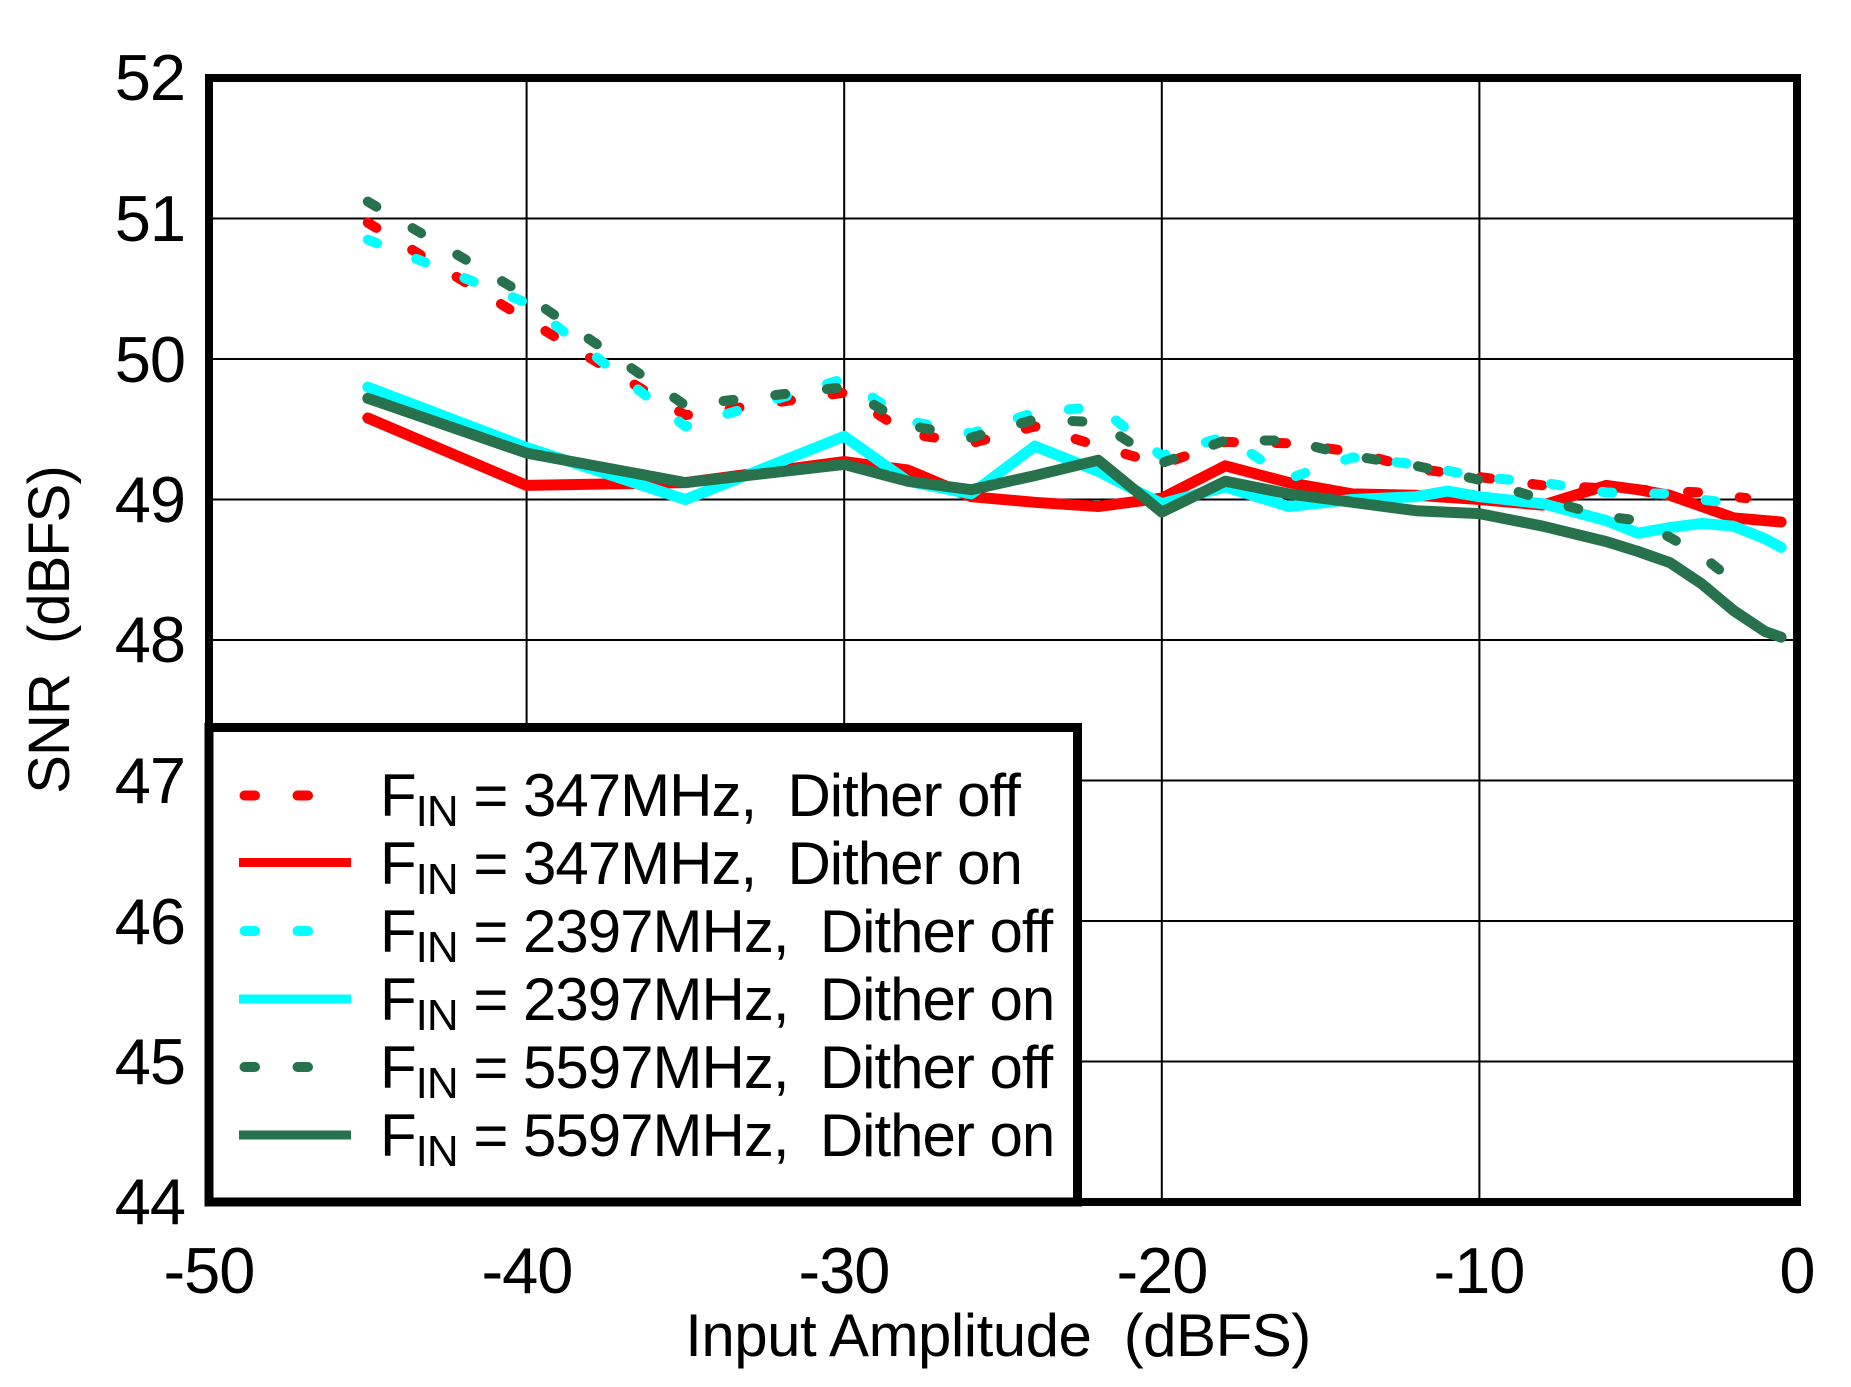 The height and width of the screenshot is (1387, 1851). What do you see at coordinates (717, 1139) in the screenshot?
I see `svg-text: FIN = 5597MHz, Dither on` at bounding box center [717, 1139].